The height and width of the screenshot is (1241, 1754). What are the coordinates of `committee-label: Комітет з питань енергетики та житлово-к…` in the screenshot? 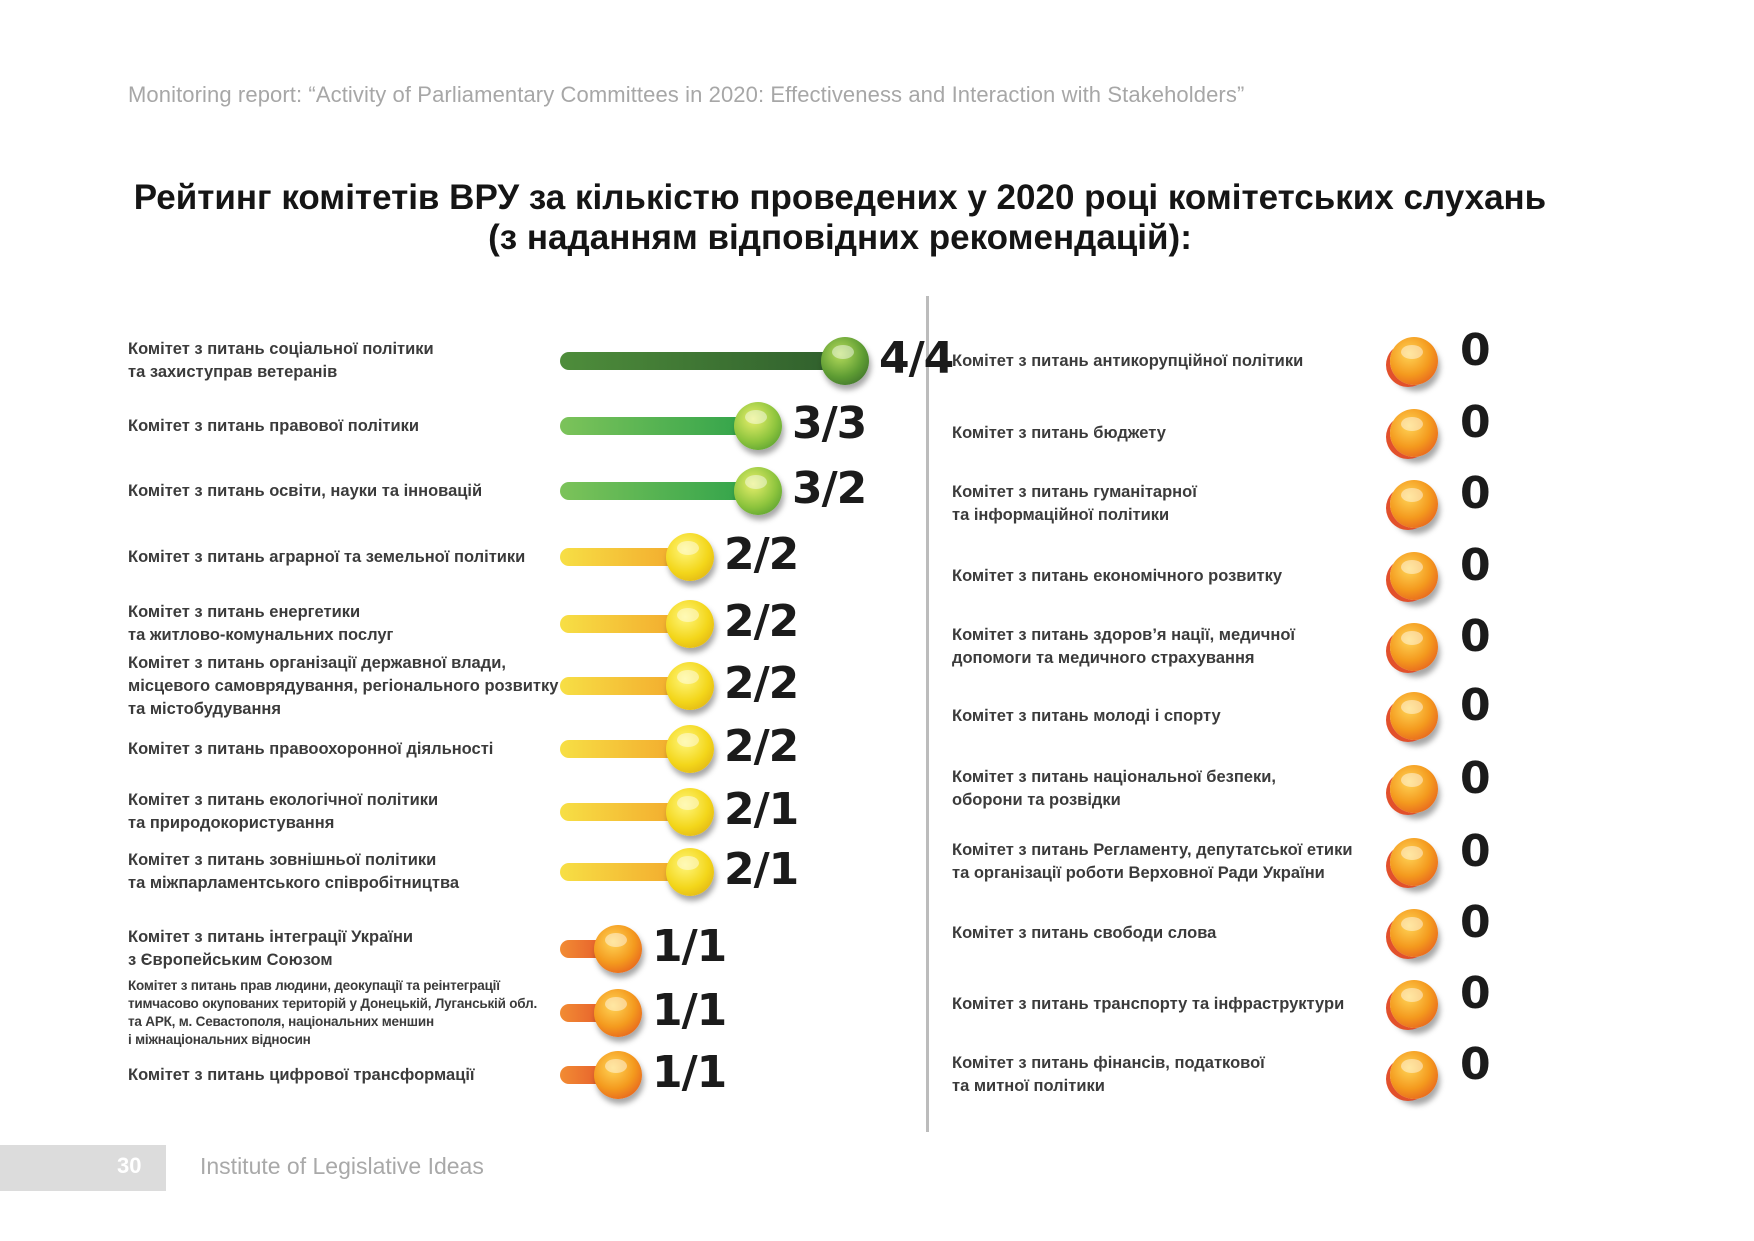 It's located at (261, 623).